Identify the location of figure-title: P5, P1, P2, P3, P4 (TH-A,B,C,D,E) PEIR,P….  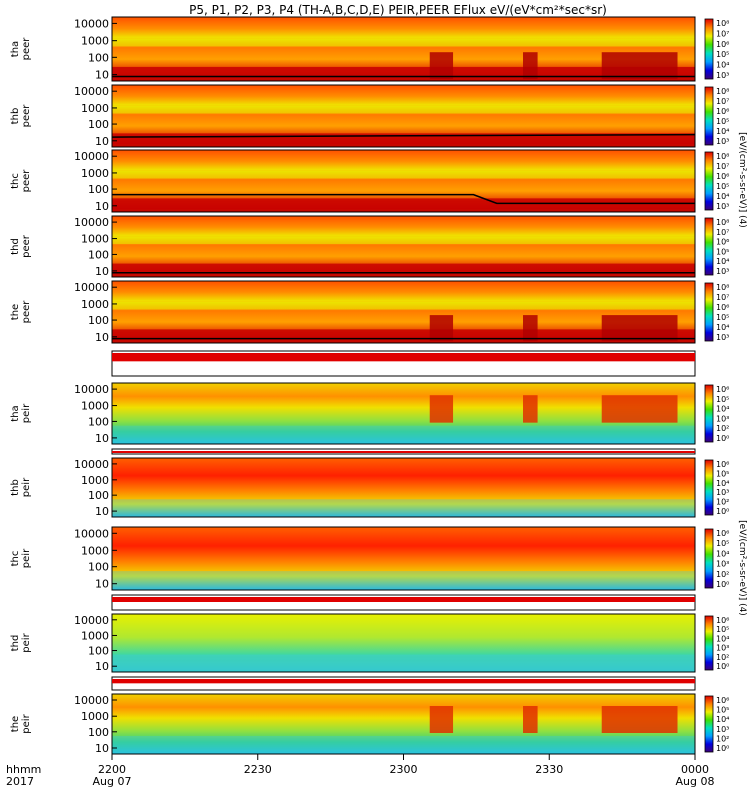
(398, 10).